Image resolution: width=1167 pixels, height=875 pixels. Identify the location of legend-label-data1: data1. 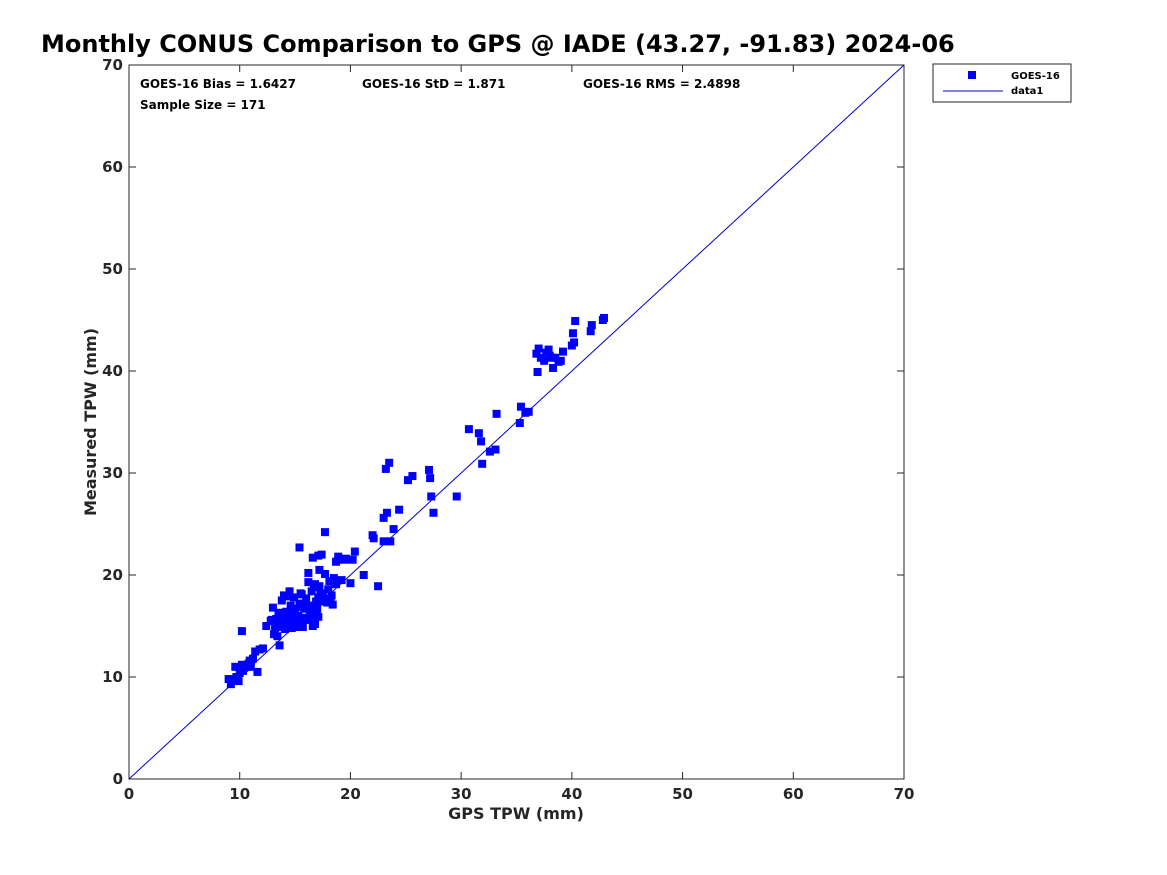
(1027, 91).